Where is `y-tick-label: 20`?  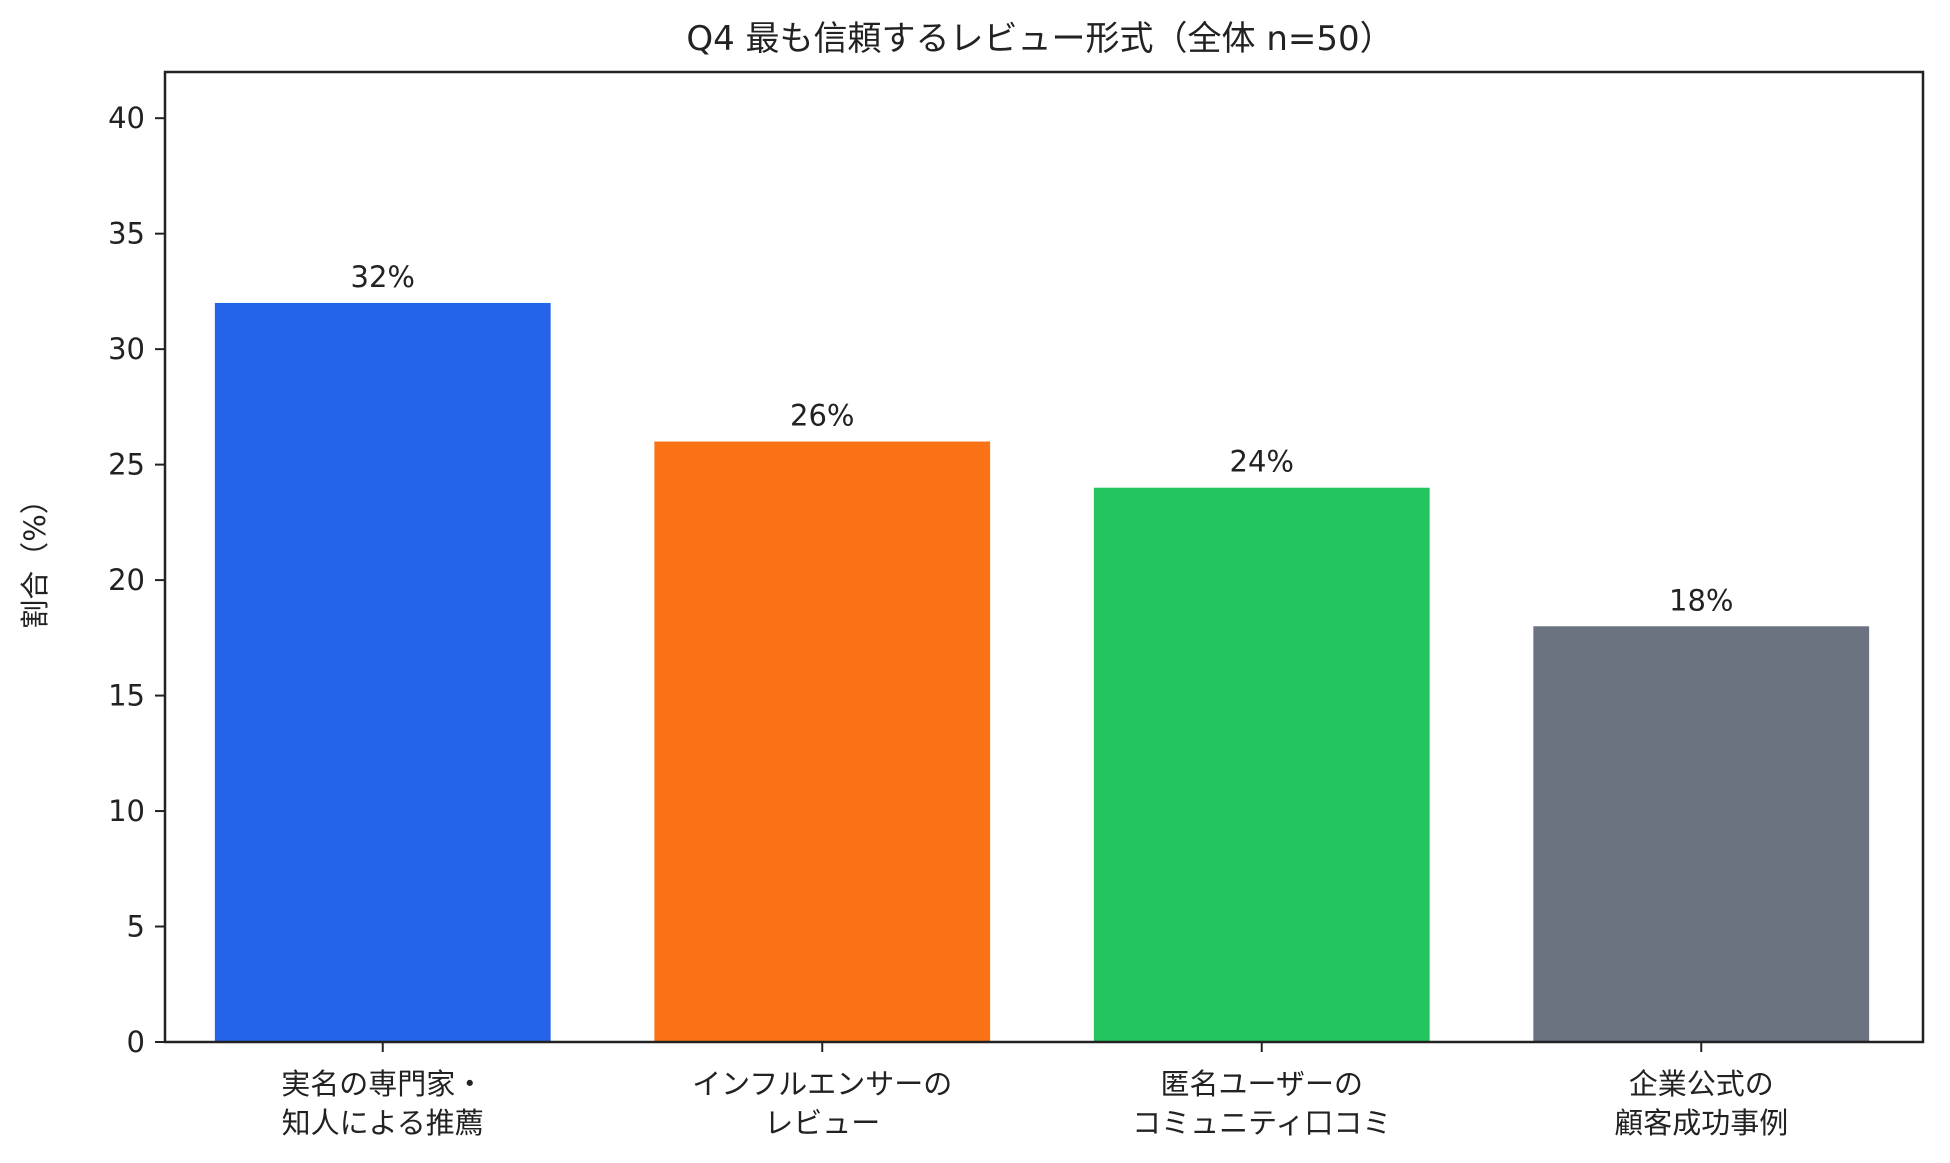 y-tick-label: 20 is located at coordinates (126, 580).